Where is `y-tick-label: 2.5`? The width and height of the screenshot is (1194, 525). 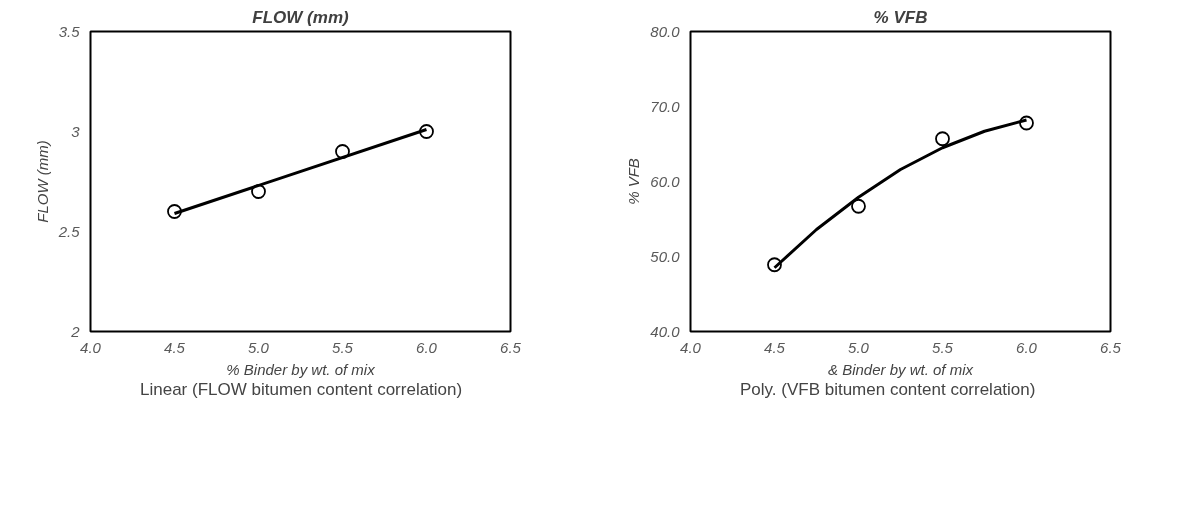
y-tick-label: 2.5 is located at coordinates (69, 231).